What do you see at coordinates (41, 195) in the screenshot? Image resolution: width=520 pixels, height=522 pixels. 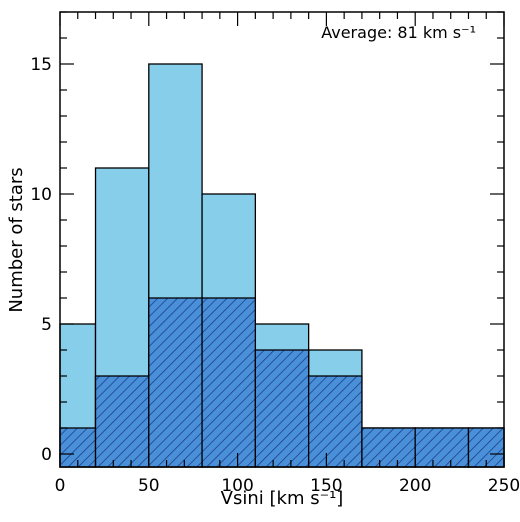 I see `y-tick-label: 10` at bounding box center [41, 195].